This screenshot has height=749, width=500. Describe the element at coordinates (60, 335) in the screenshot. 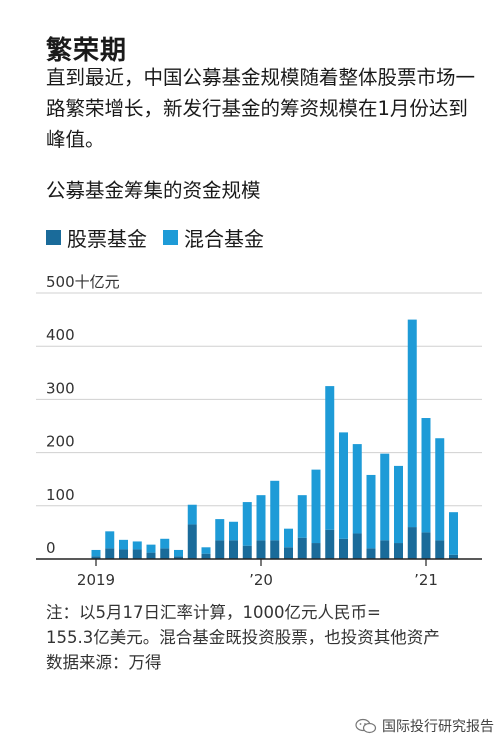

I see `y-tick-label: 400` at that location.